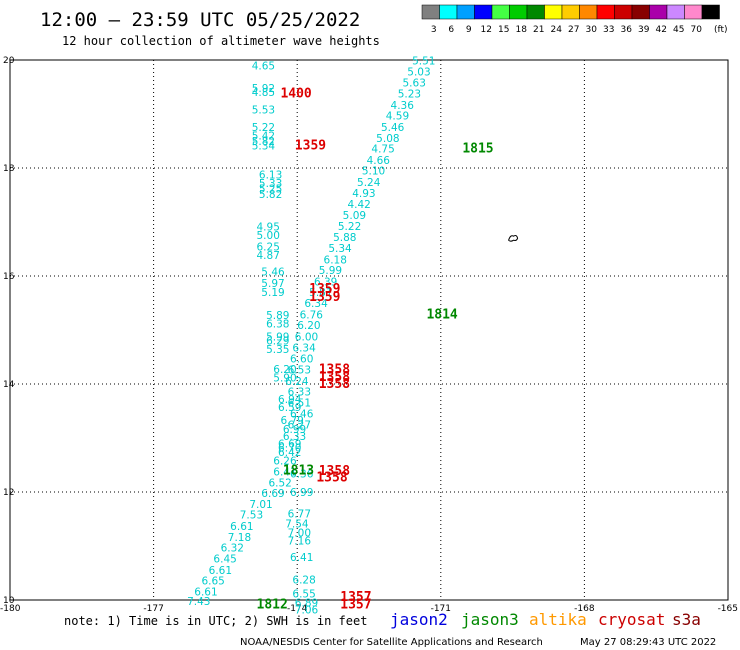  What do you see at coordinates (279, 483) in the screenshot?
I see `wave-height-value: 6.52` at bounding box center [279, 483].